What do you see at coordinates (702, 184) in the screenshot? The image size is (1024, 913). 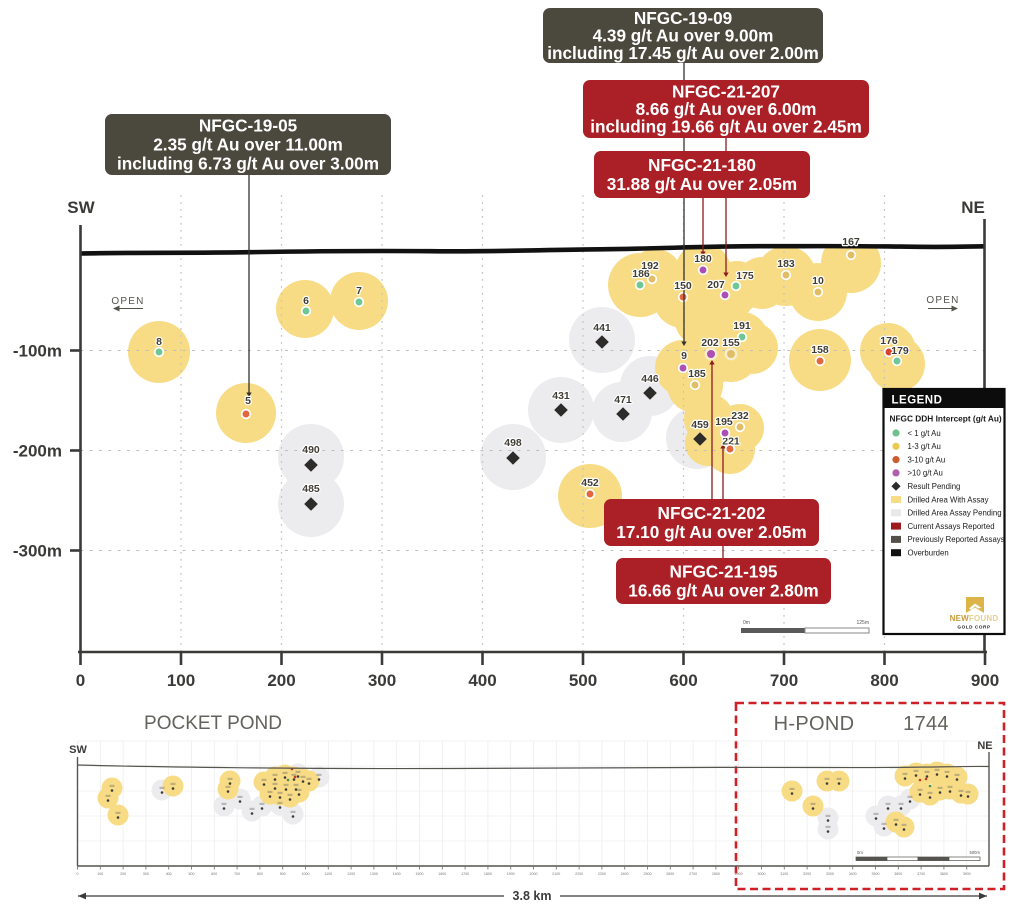 I see `svg-text: 31.88 g/t Au over 2.05m` at bounding box center [702, 184].